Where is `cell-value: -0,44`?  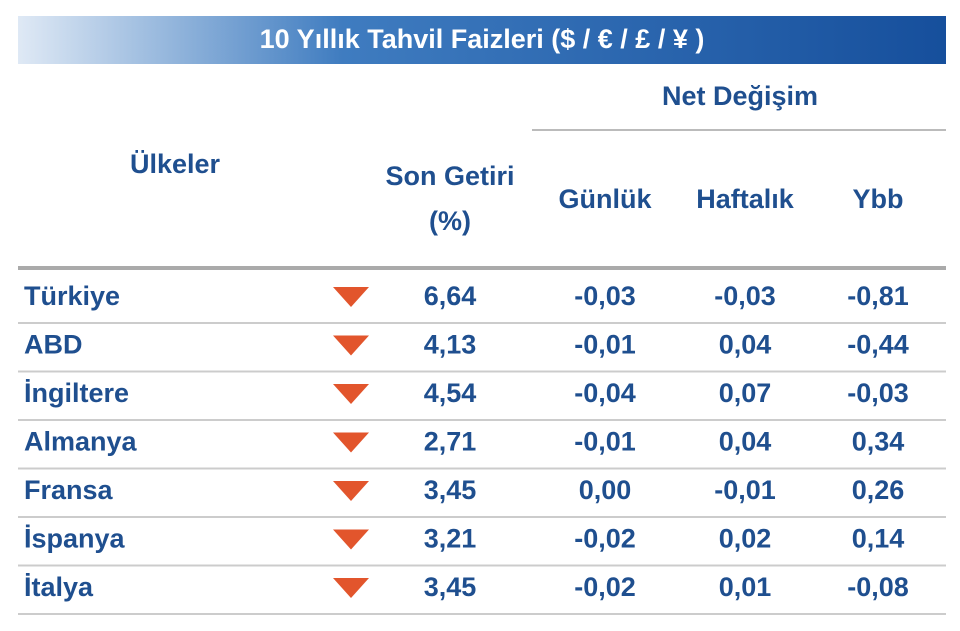
cell-value: -0,44 is located at coordinates (878, 345).